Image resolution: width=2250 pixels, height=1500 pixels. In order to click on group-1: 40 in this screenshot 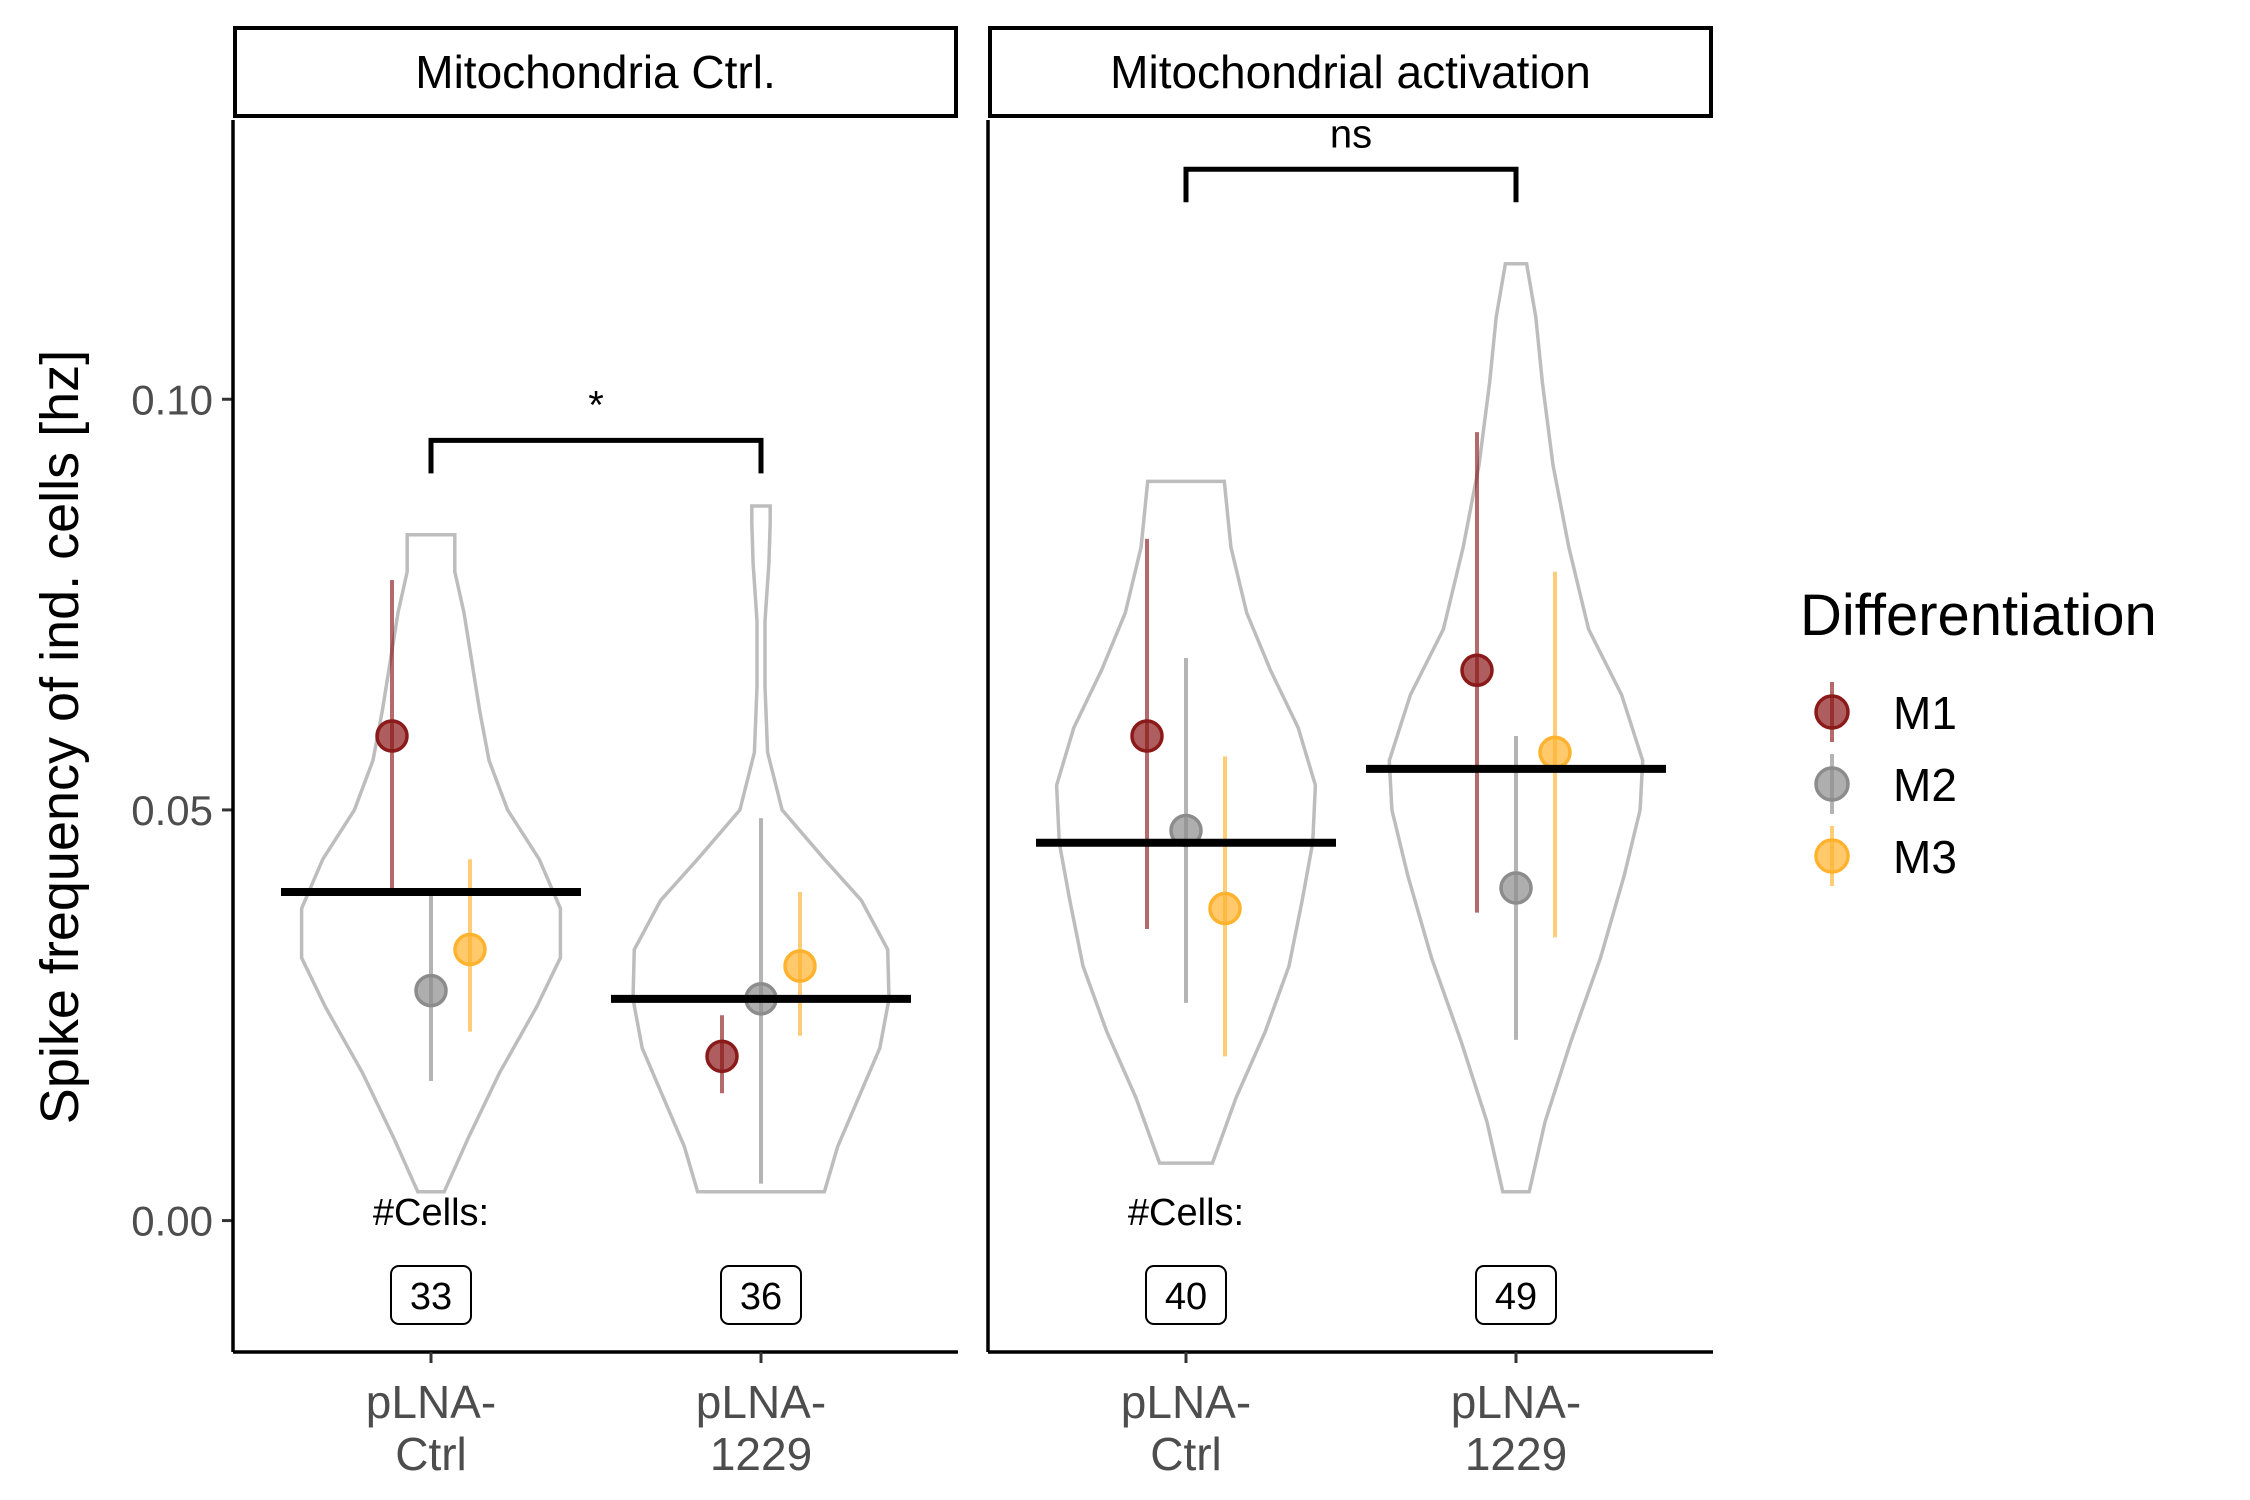, I will do `click(1186, 902)`.